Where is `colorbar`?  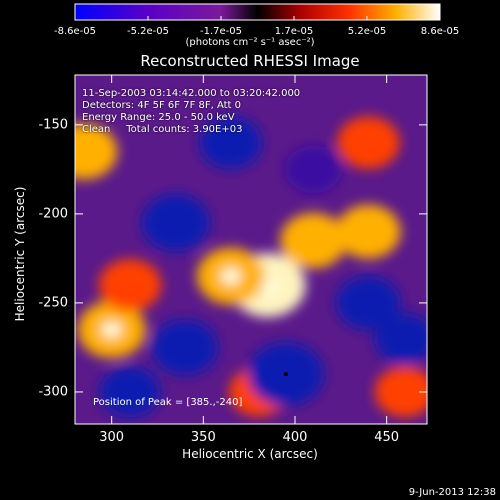
colorbar is located at coordinates (257, 12).